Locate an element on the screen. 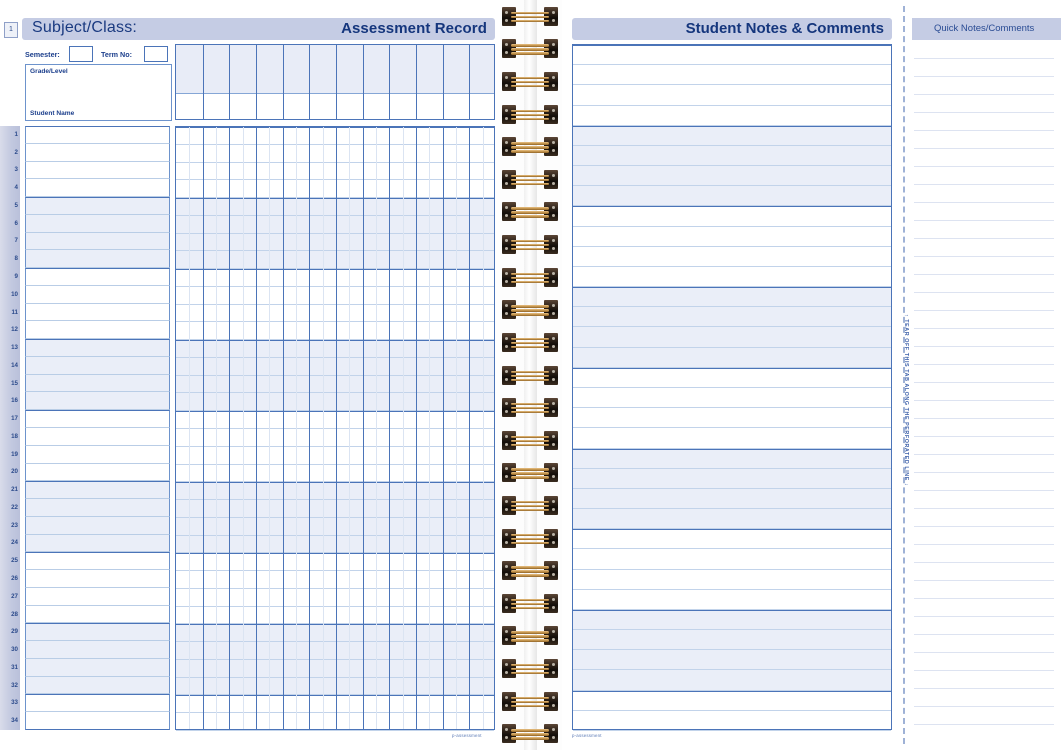 The height and width of the screenshot is (750, 1061). grade-level-field: Grade/Level is located at coordinates (98, 79).